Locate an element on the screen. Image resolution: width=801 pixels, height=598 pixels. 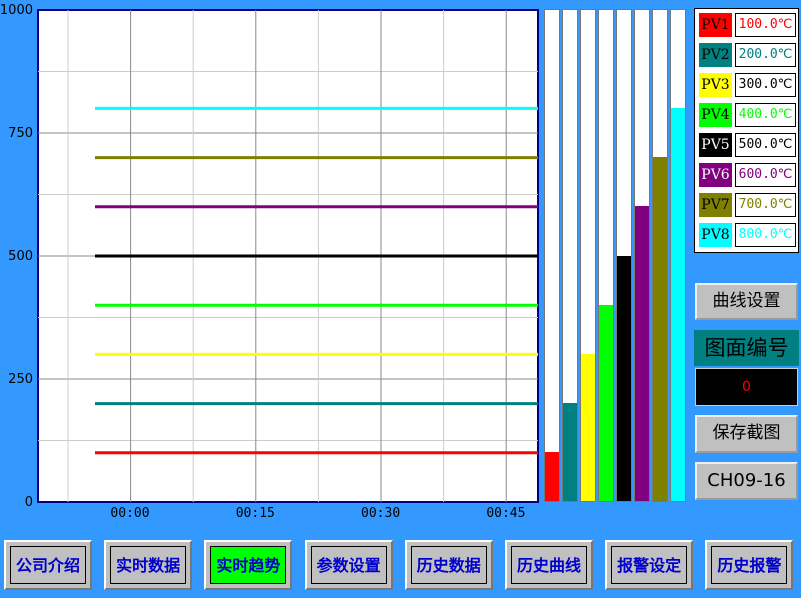
bar-pv2 is located at coordinates (570, 255).